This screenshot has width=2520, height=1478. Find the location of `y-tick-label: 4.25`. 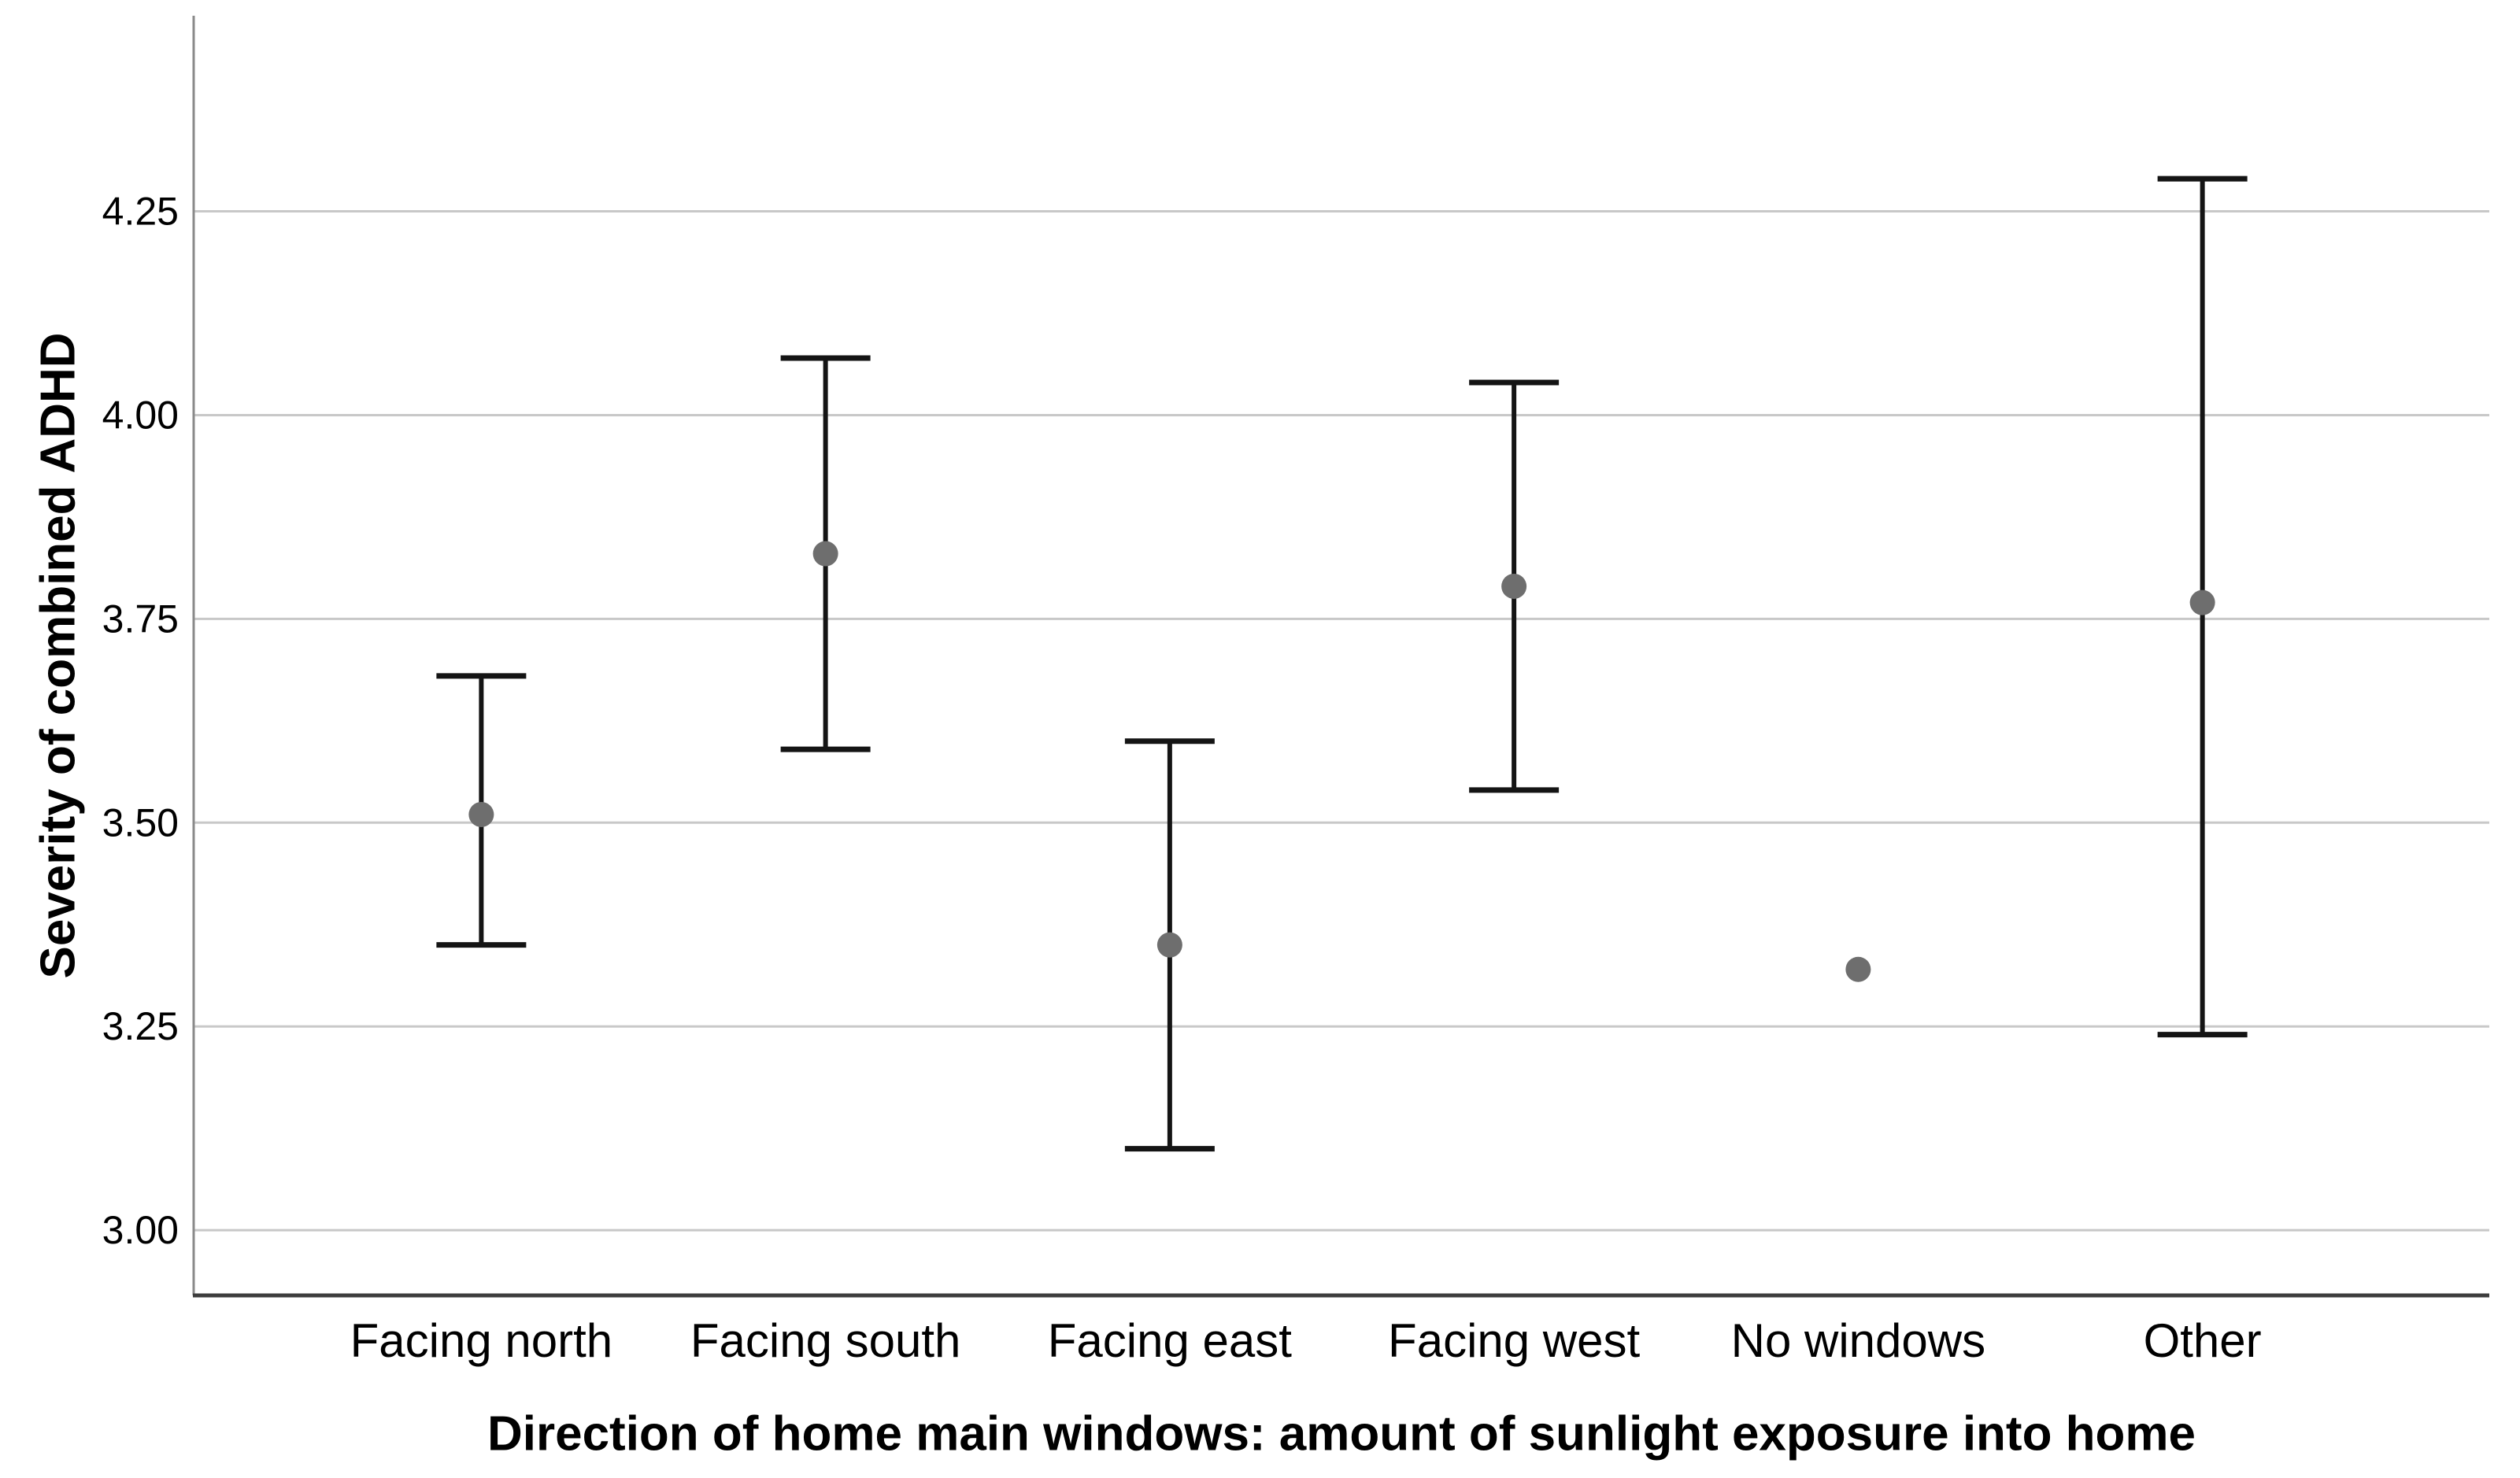

y-tick-label: 4.25 is located at coordinates (140, 212).